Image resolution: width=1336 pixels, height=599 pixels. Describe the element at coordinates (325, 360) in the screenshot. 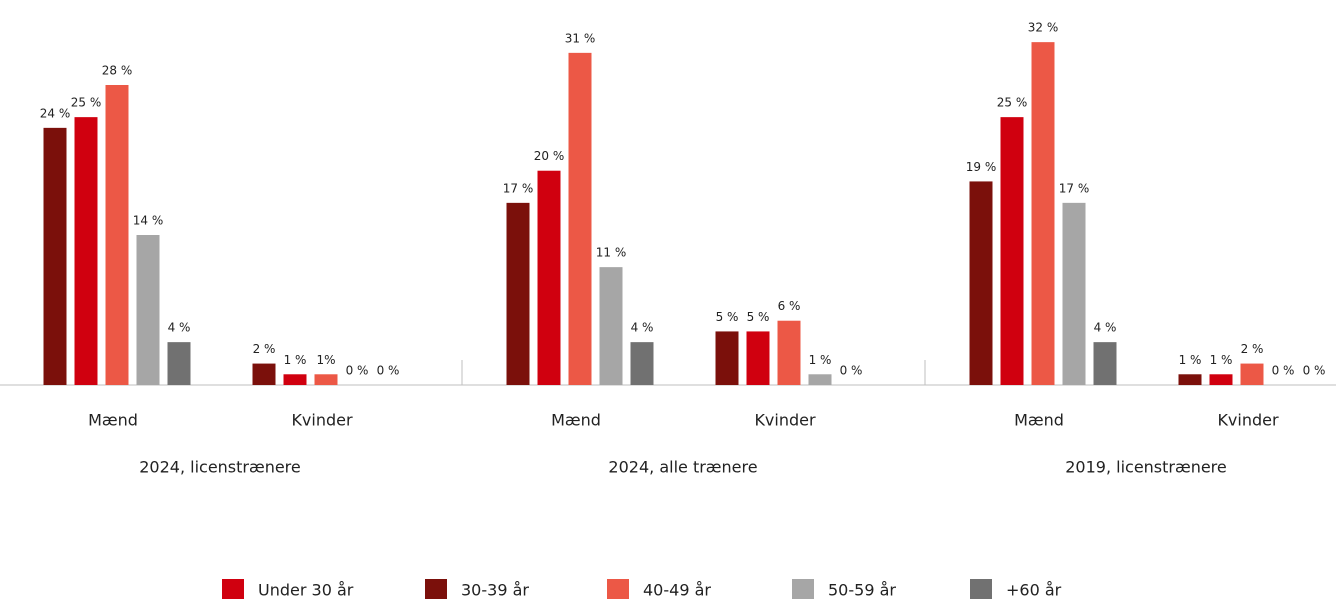

I see `value-label: 1%` at that location.